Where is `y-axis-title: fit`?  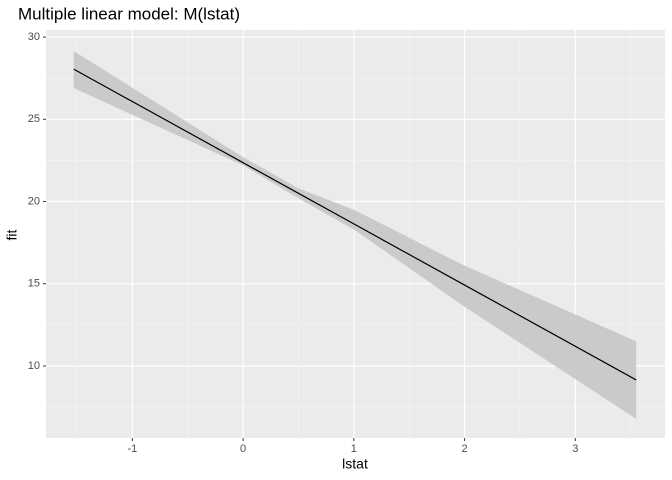
y-axis-title: fit is located at coordinates (12, 234).